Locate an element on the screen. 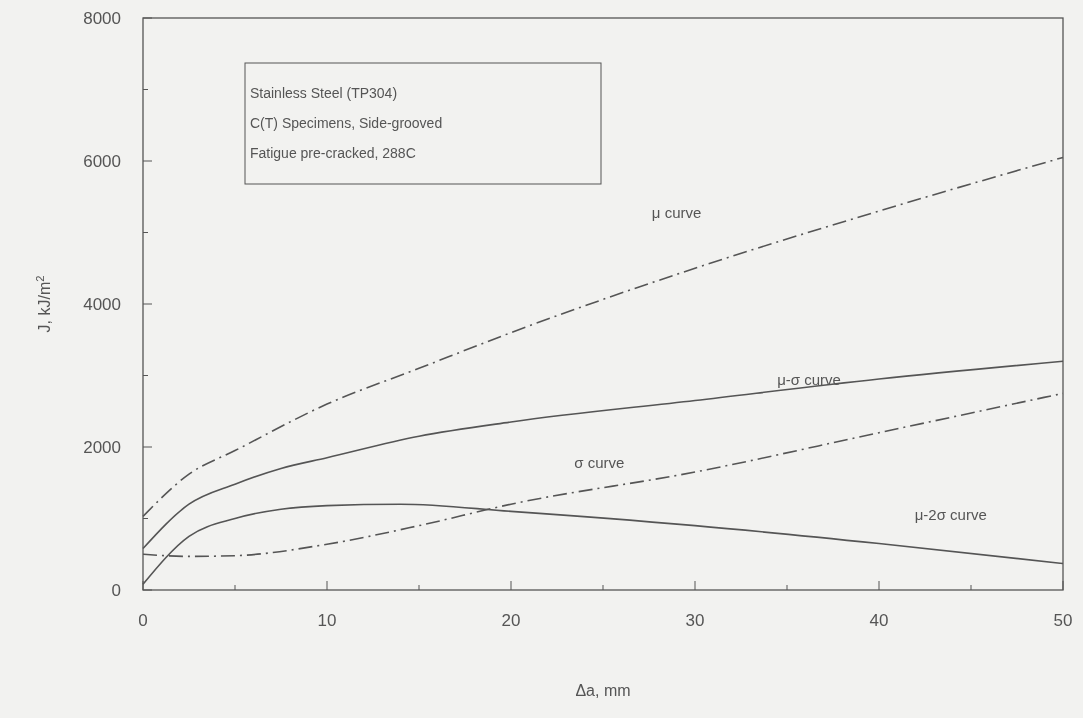 The image size is (1083, 718). x-tick-label: 0 is located at coordinates (143, 620).